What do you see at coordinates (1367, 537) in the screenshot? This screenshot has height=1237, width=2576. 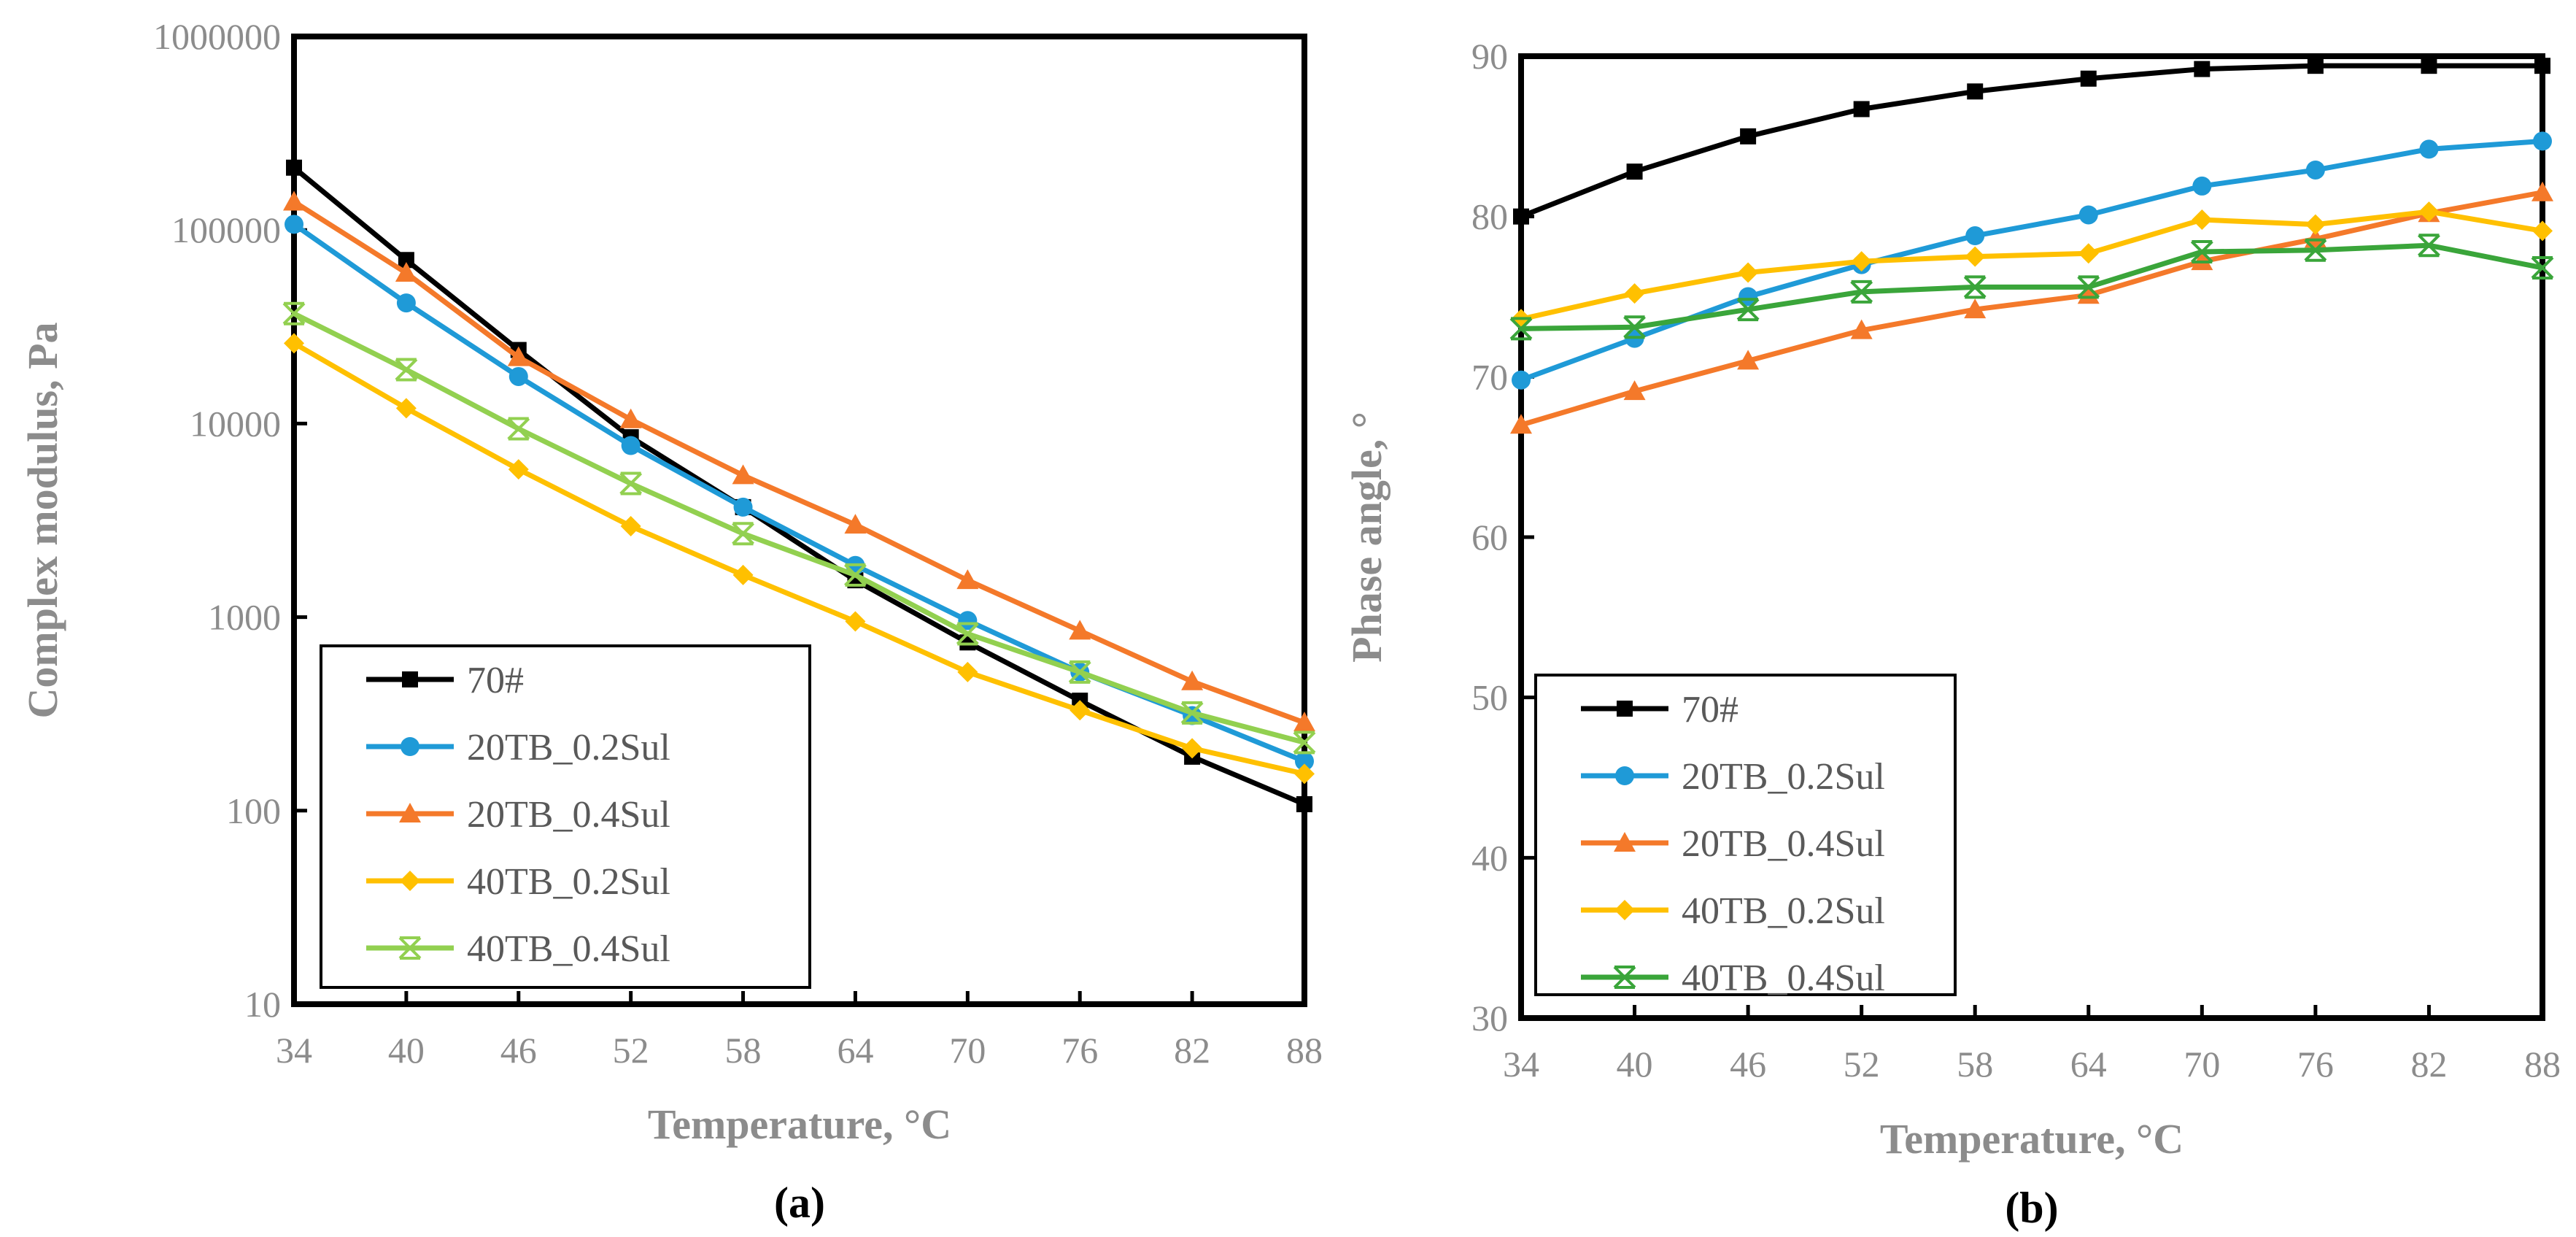 I see `y-axis-title: Phase angle, °` at bounding box center [1367, 537].